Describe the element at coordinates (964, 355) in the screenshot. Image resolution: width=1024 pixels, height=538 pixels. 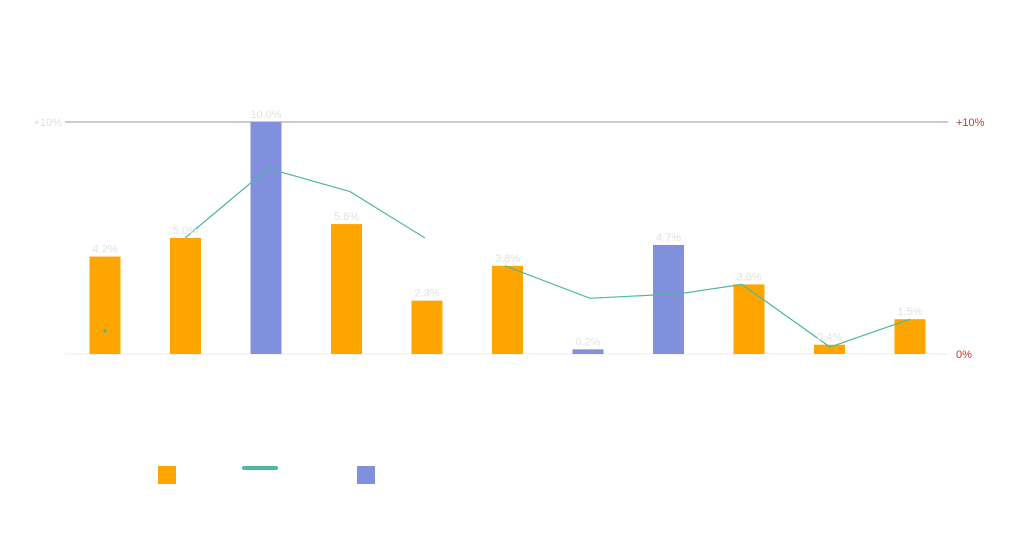
I see `y-right-tick-2: 0%` at that location.